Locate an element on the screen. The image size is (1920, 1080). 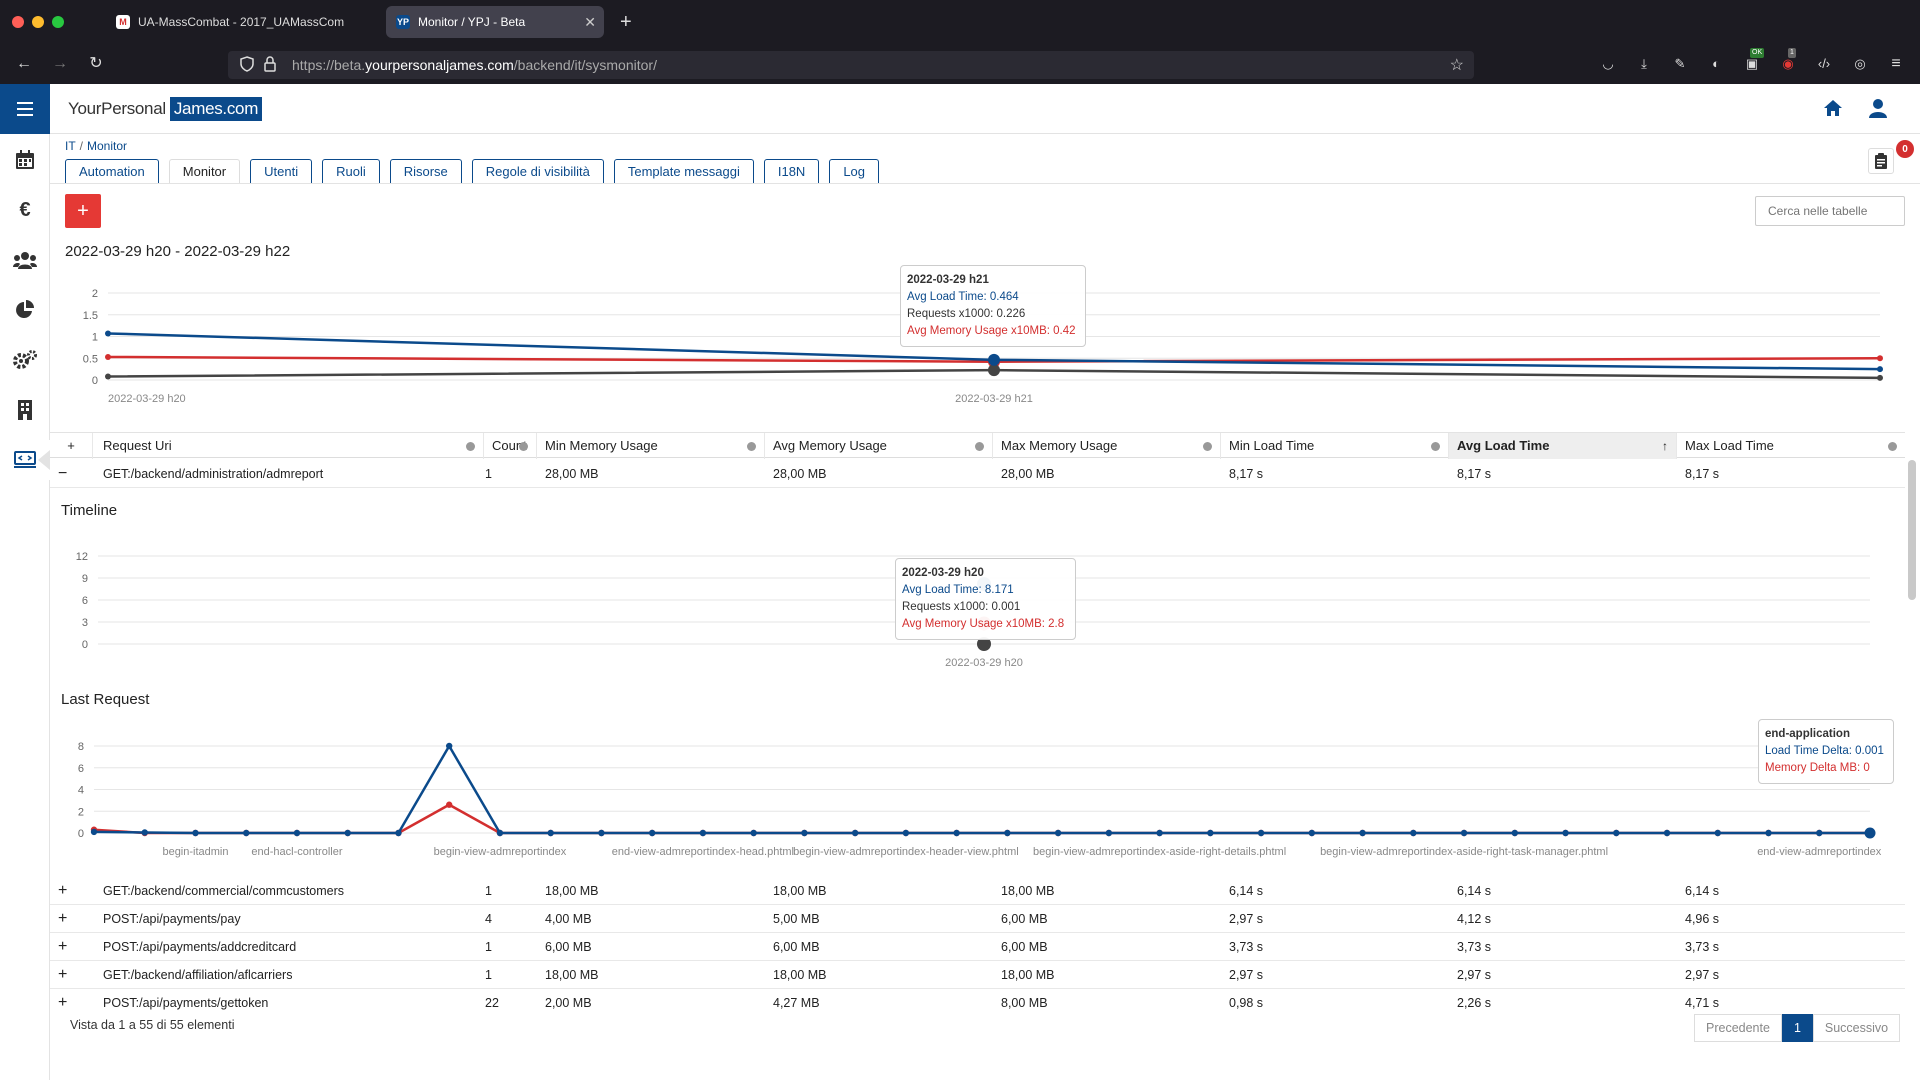
page-1-button: 1 is located at coordinates (1797, 1028).